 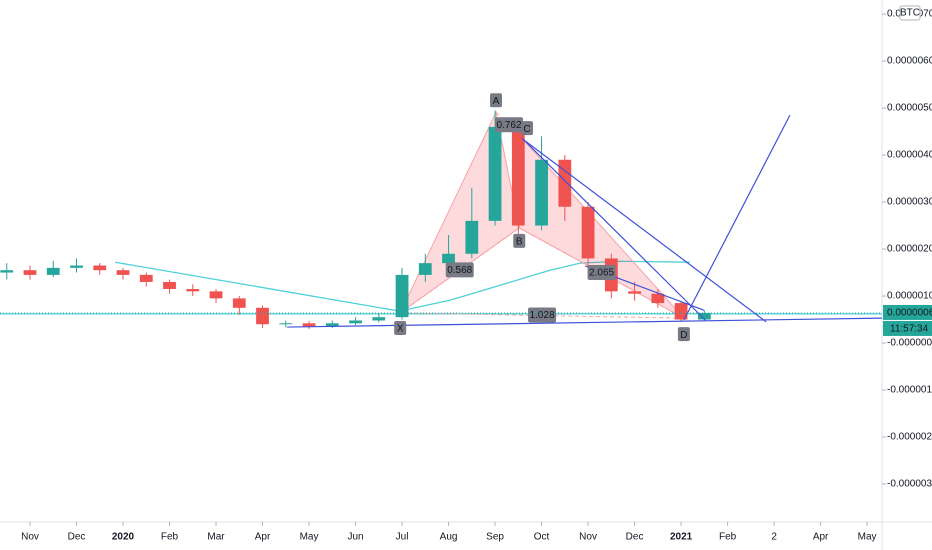 I want to click on ratio-label: 1.028, so click(x=542, y=315).